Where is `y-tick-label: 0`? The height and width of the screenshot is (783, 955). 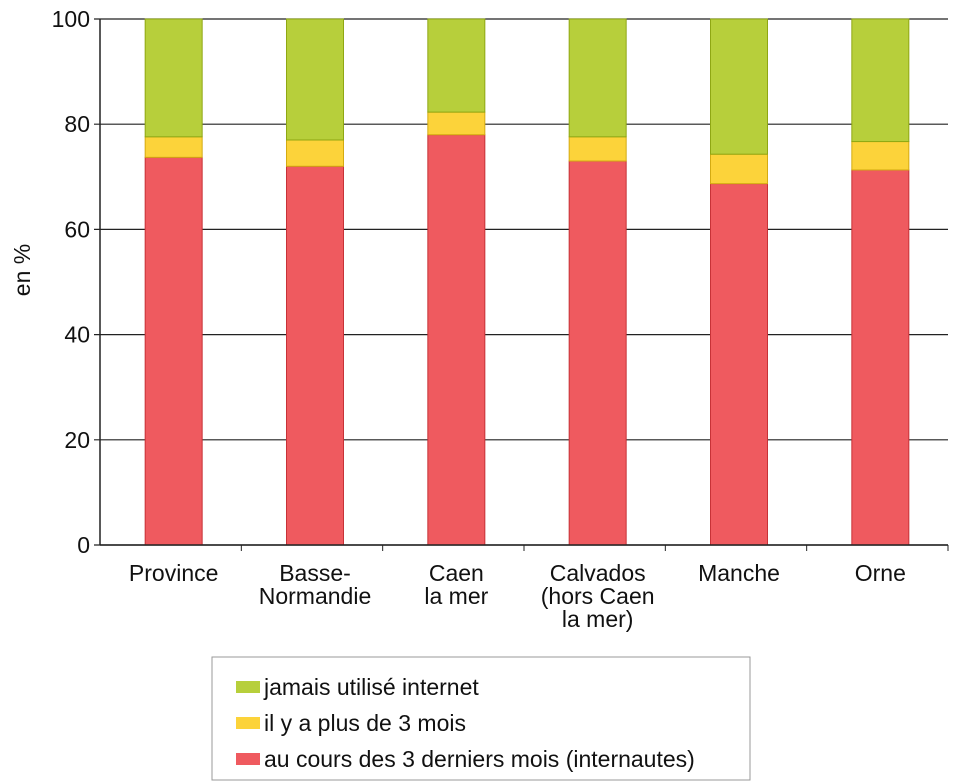 y-tick-label: 0 is located at coordinates (83, 545).